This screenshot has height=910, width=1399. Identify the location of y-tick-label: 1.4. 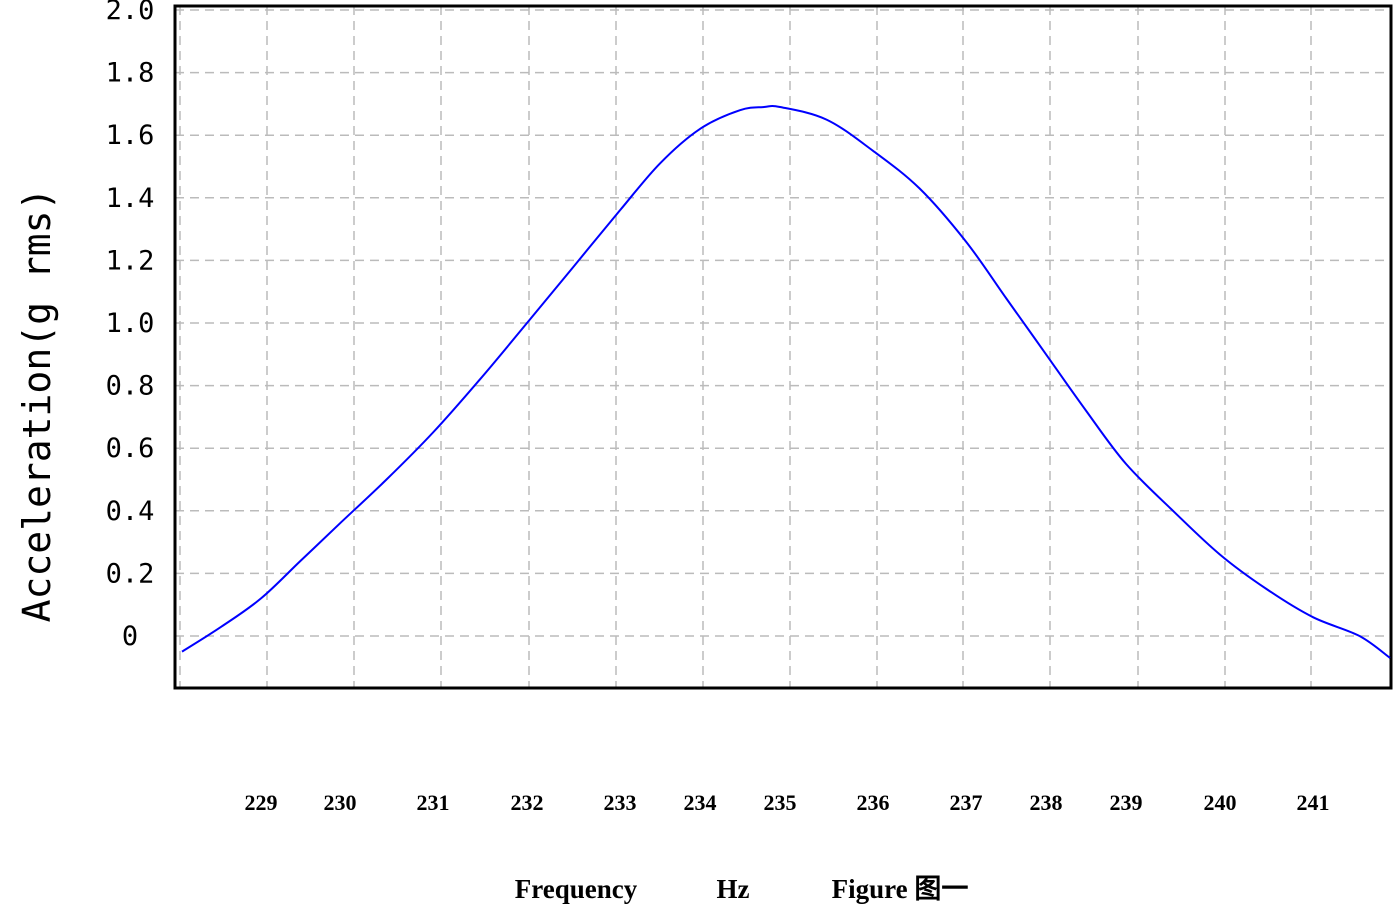
(130, 198).